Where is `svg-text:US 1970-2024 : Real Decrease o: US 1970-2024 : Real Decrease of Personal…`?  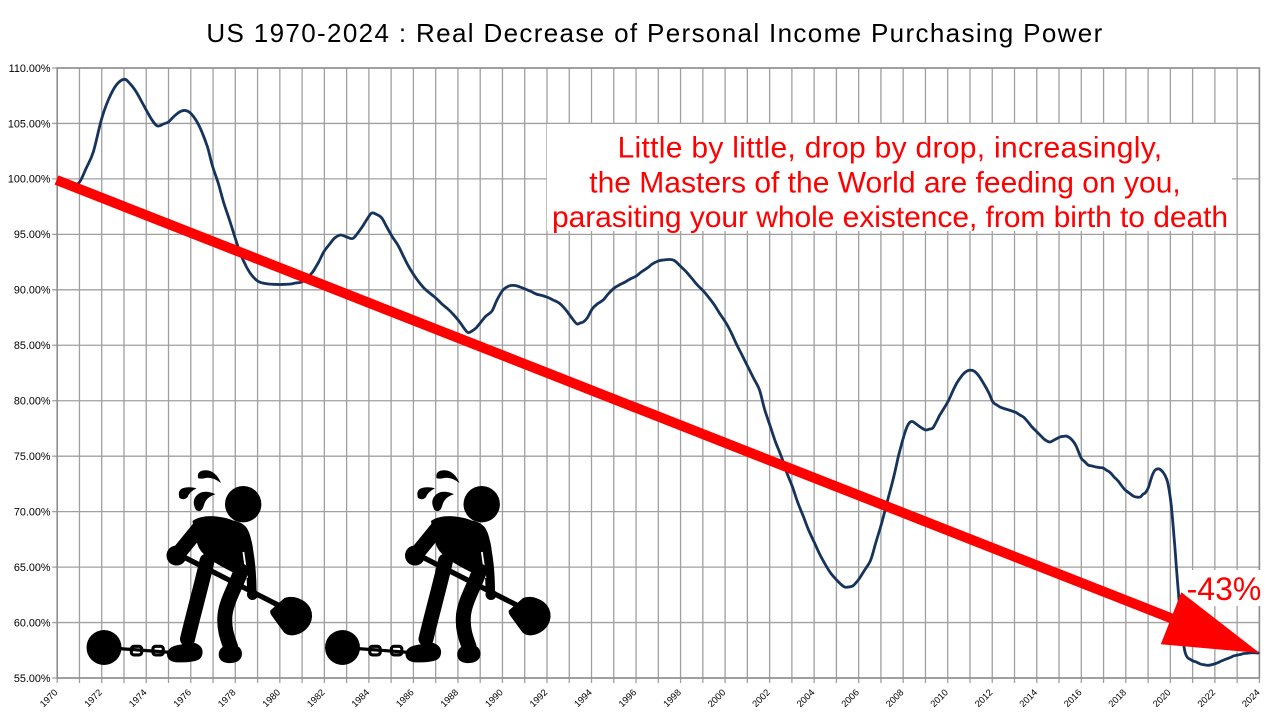
svg-text:US 1970-2024 : Real Decrease o: US 1970-2024 : Real Decrease of Personal… is located at coordinates (654, 33).